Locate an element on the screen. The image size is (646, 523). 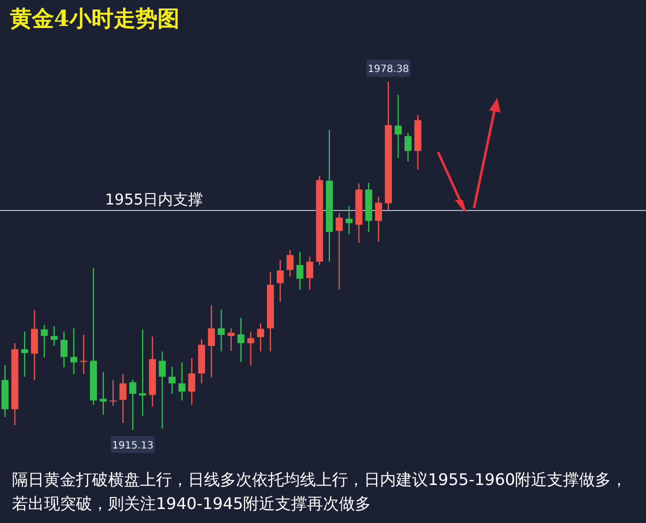
annotation: 1978.38 is located at coordinates (389, 70).